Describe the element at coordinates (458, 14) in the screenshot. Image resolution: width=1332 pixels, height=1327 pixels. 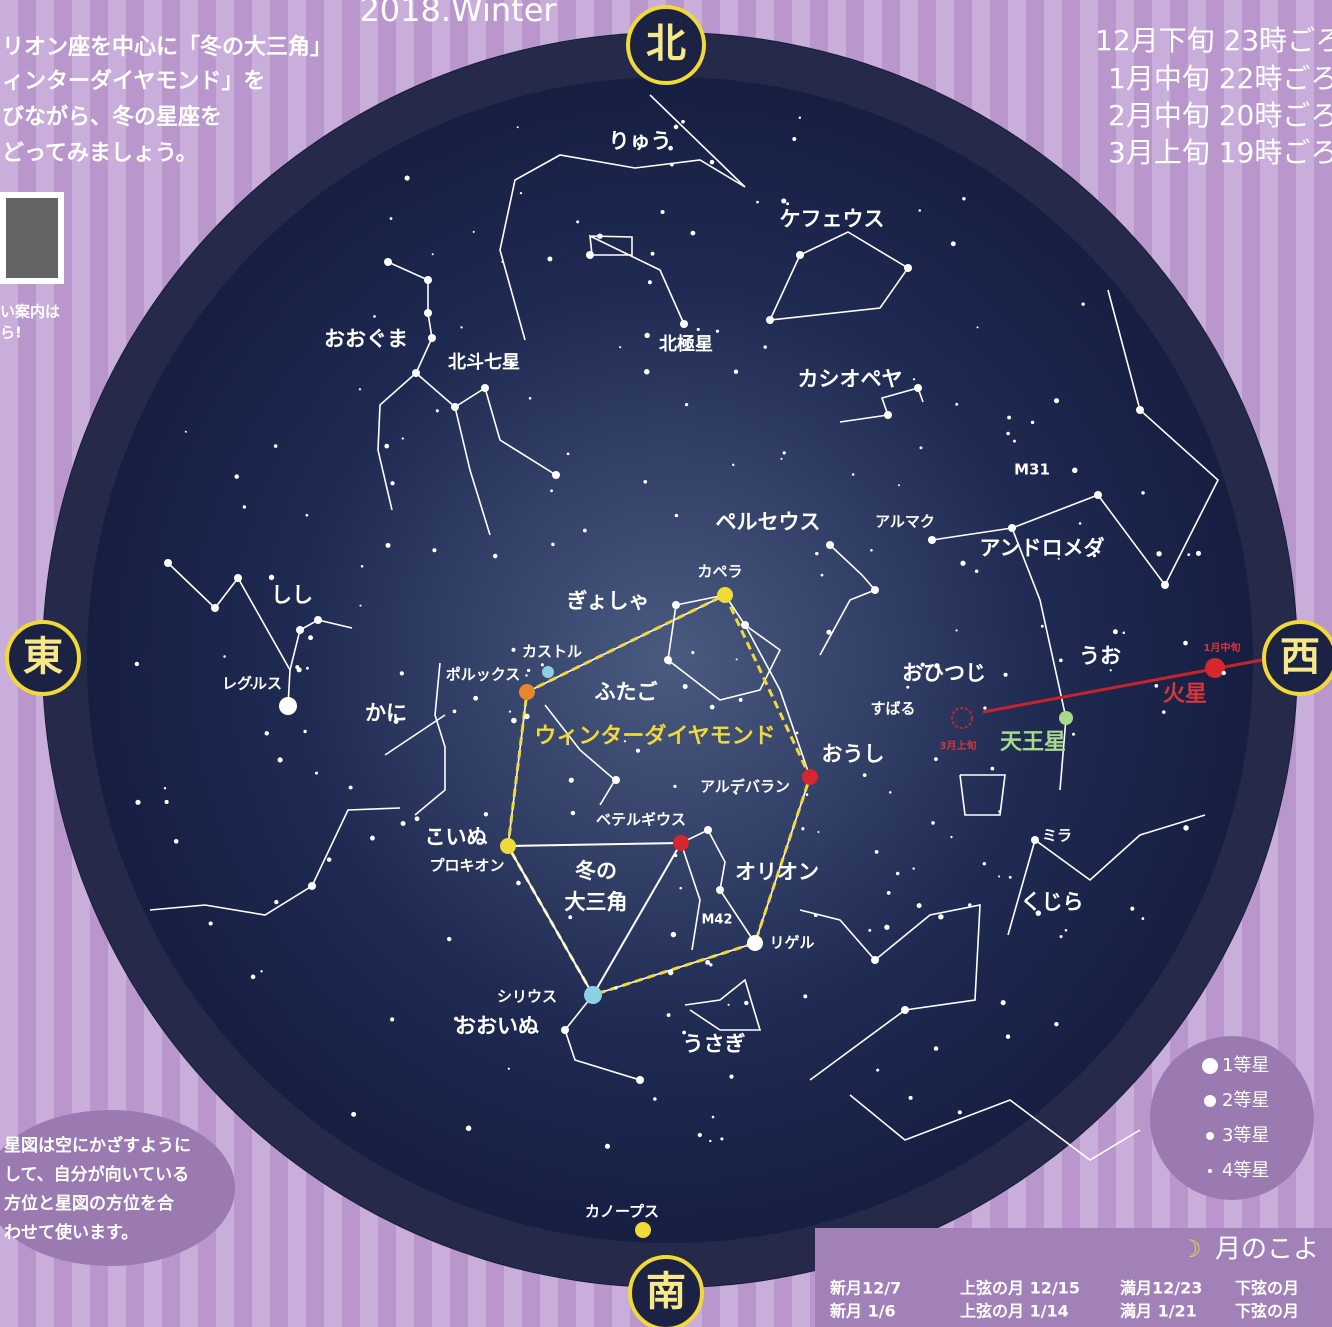
I see `subtitle: 2018.Winter` at that location.